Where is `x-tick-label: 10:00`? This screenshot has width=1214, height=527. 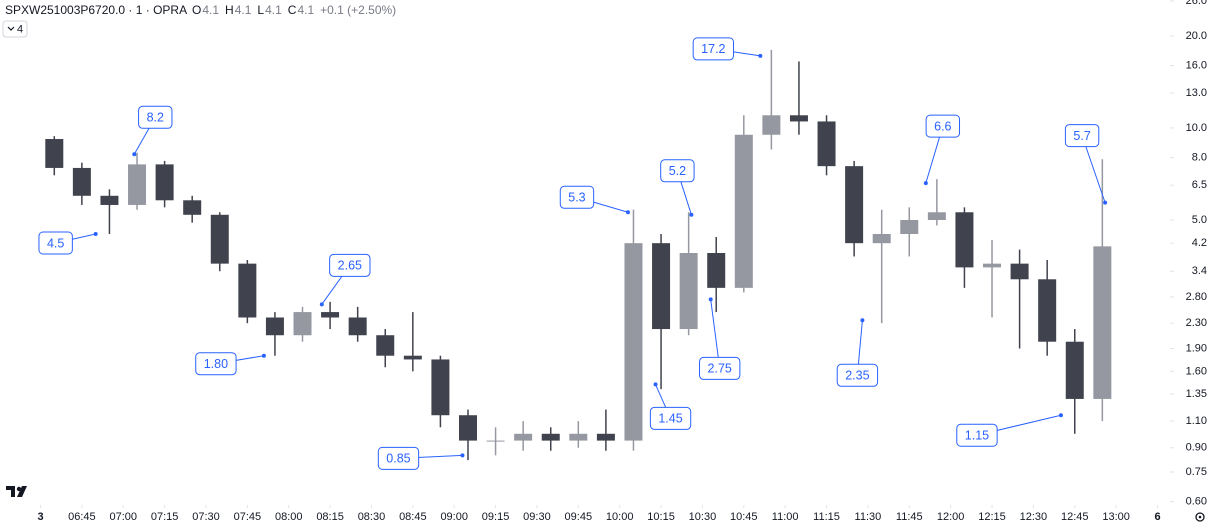 x-tick-label: 10:00 is located at coordinates (620, 517).